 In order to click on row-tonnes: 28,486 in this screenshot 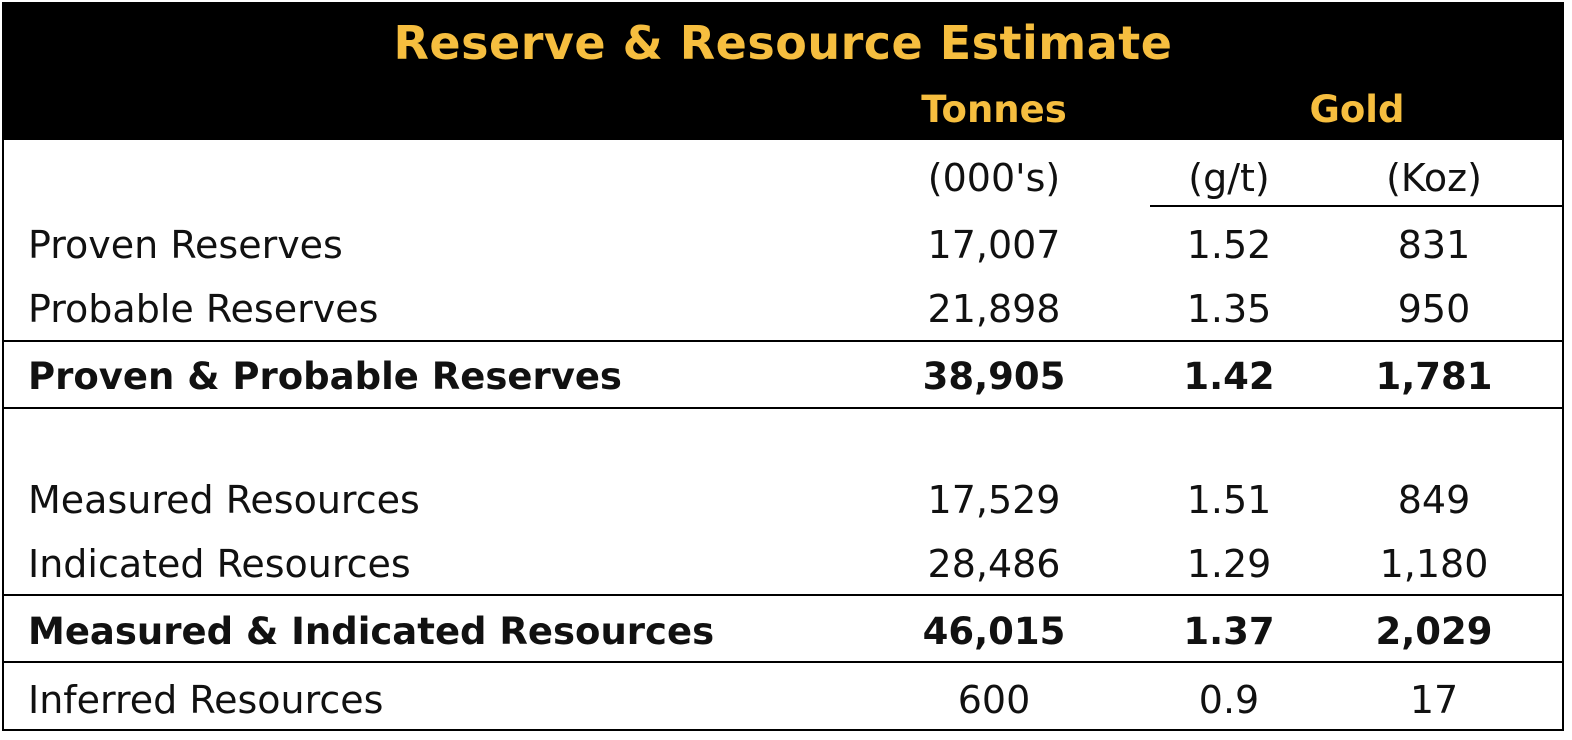, I will do `click(994, 564)`.